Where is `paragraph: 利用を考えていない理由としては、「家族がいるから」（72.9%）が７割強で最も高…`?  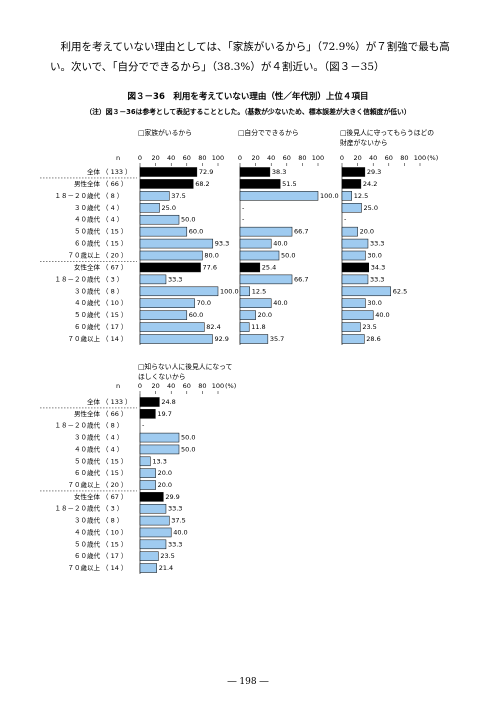 paragraph: 利用を考えていない理由としては、「家族がいるから」（72.9%）が７割強で最も高… is located at coordinates (250, 57).